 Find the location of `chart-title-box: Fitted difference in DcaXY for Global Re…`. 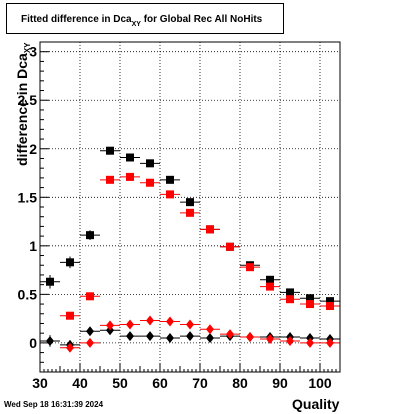

chart-title-box: Fitted difference in DcaXY for Global Re… is located at coordinates (145, 18).